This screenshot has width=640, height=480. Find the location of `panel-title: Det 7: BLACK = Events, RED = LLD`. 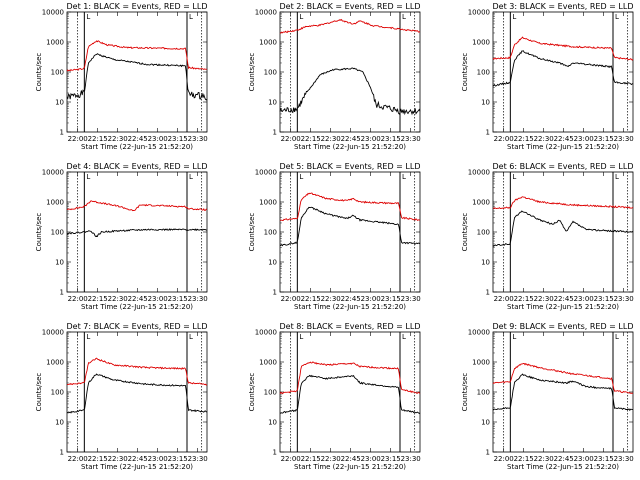

panel-title: Det 7: BLACK = Events, RED = LLD is located at coordinates (137, 326).